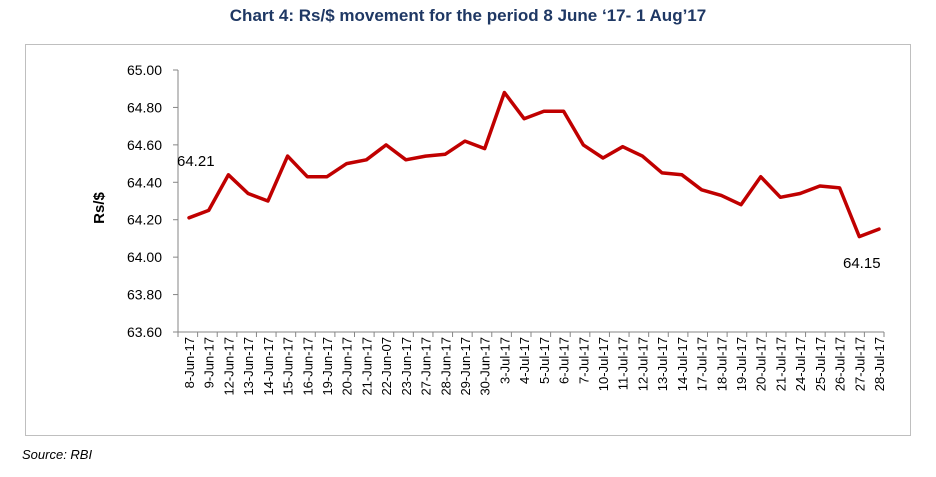  I want to click on x-tick-label: 14-Jul-17, so click(682, 364).